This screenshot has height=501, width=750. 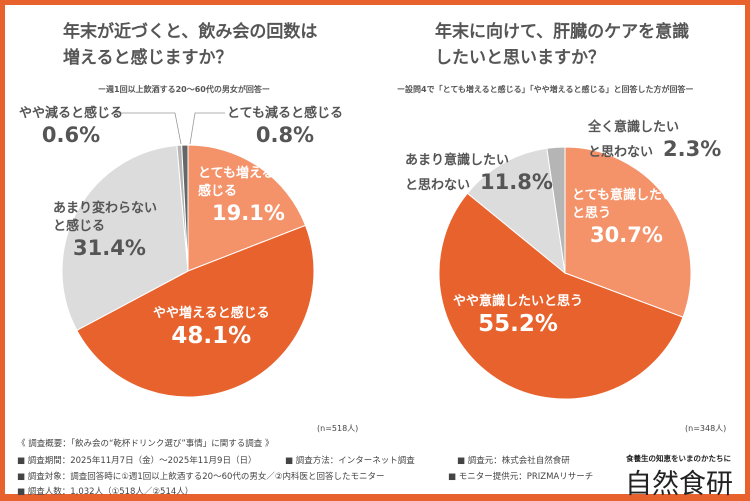 I want to click on label-not-at-all: 全く意識したい と思わない 2.3%, so click(x=655, y=140).